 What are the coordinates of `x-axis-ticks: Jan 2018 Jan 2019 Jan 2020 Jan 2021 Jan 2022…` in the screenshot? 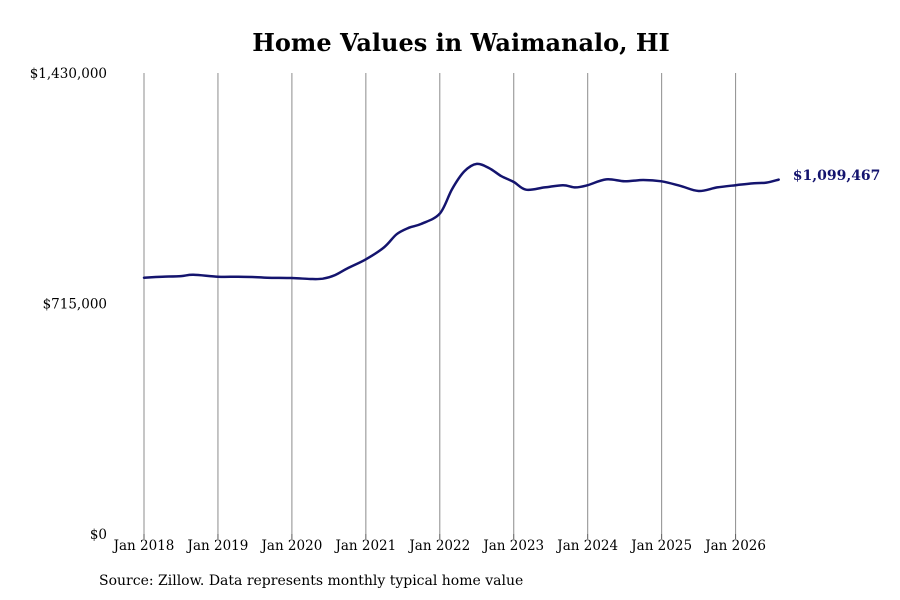 It's located at (439, 544).